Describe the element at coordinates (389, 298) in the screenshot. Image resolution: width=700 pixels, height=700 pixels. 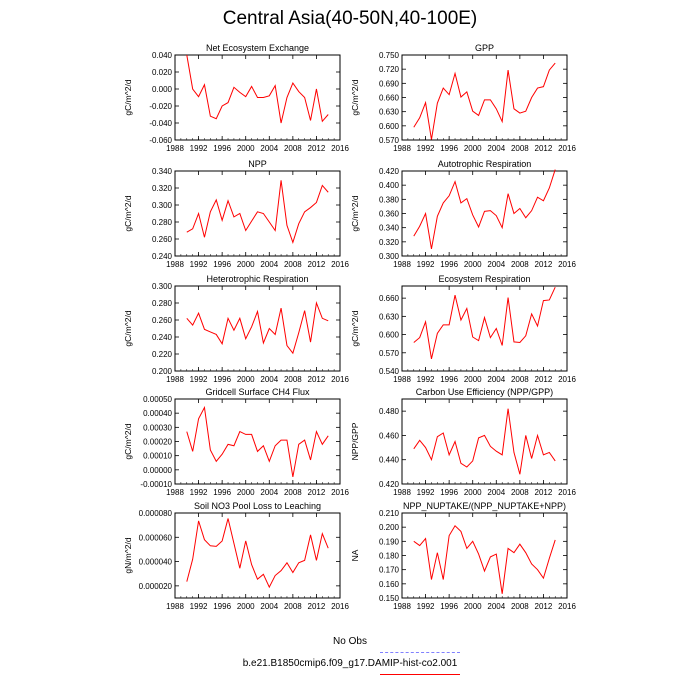
I see `y-tick-label: 0.660` at that location.